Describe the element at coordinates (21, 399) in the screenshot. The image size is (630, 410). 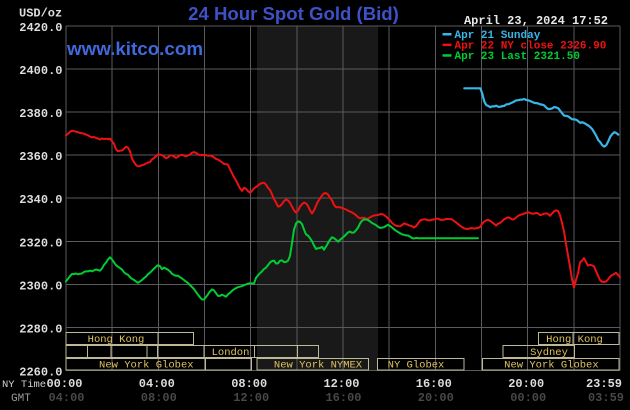
I see `svg-text: GMT` at that location.